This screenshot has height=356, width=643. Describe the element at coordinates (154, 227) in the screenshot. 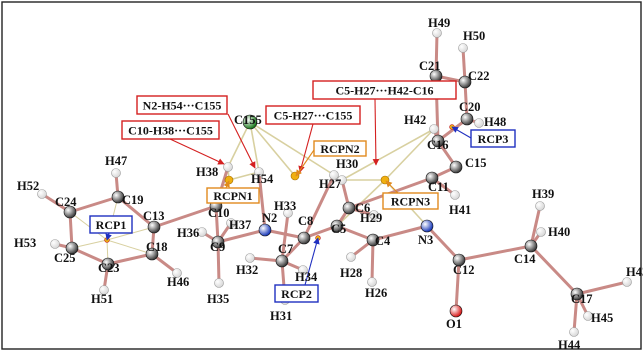

I see `atom-C13` at that location.